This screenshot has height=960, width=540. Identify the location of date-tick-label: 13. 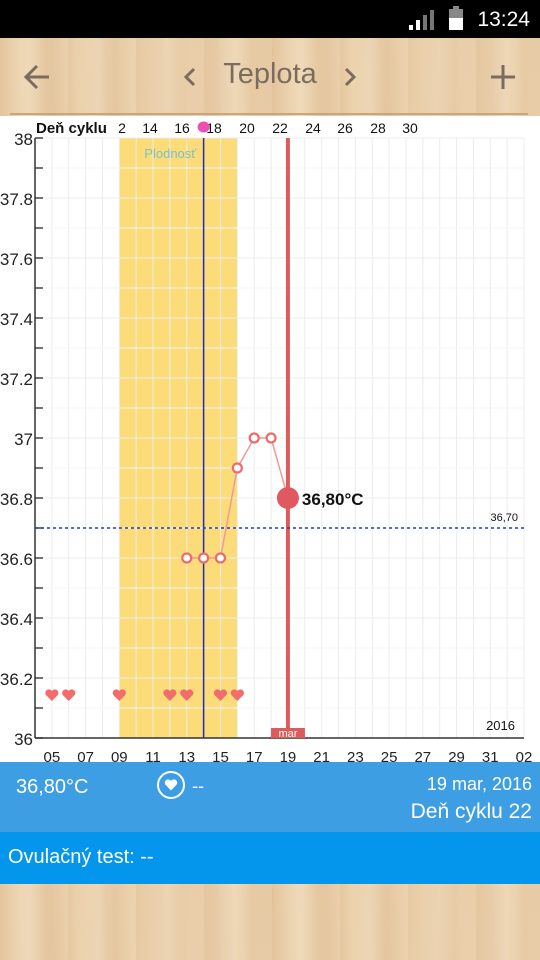
(186, 755).